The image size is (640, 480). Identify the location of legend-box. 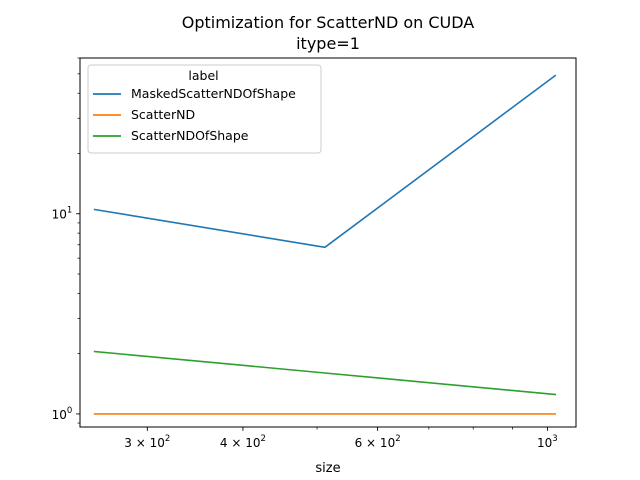
(204, 109).